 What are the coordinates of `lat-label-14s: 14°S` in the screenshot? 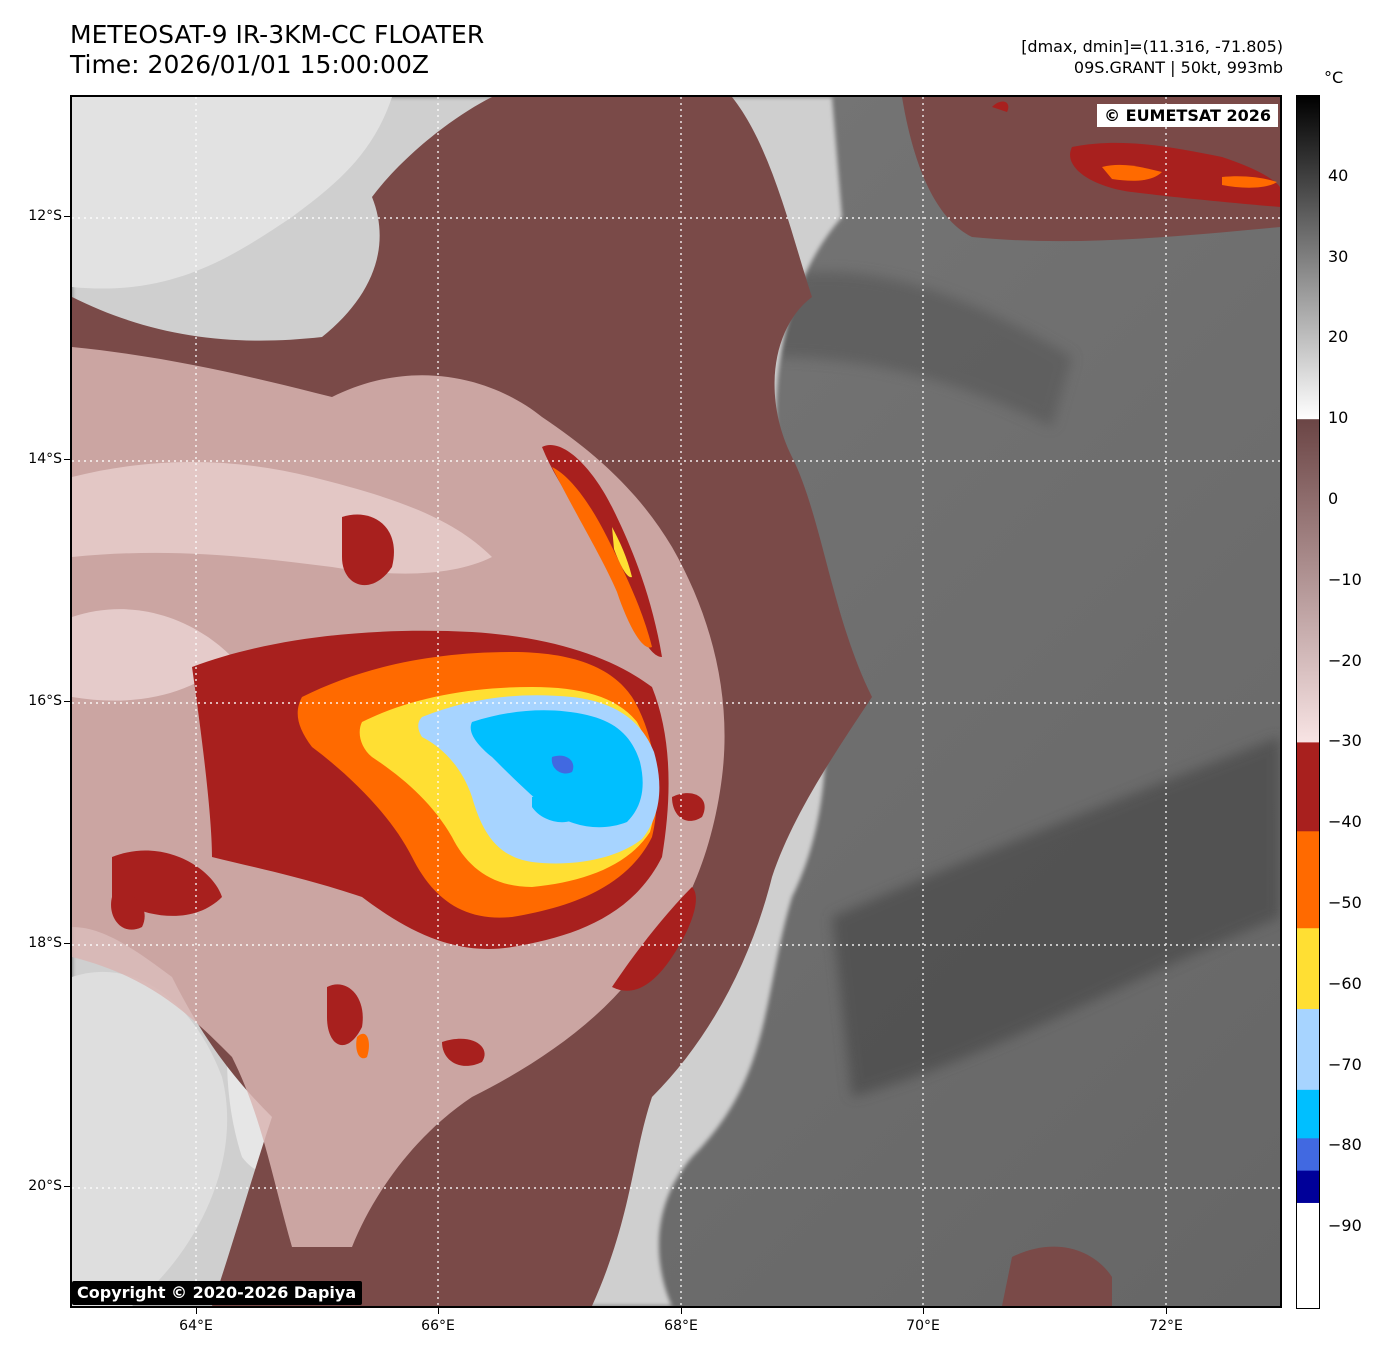 It's located at (45, 459).